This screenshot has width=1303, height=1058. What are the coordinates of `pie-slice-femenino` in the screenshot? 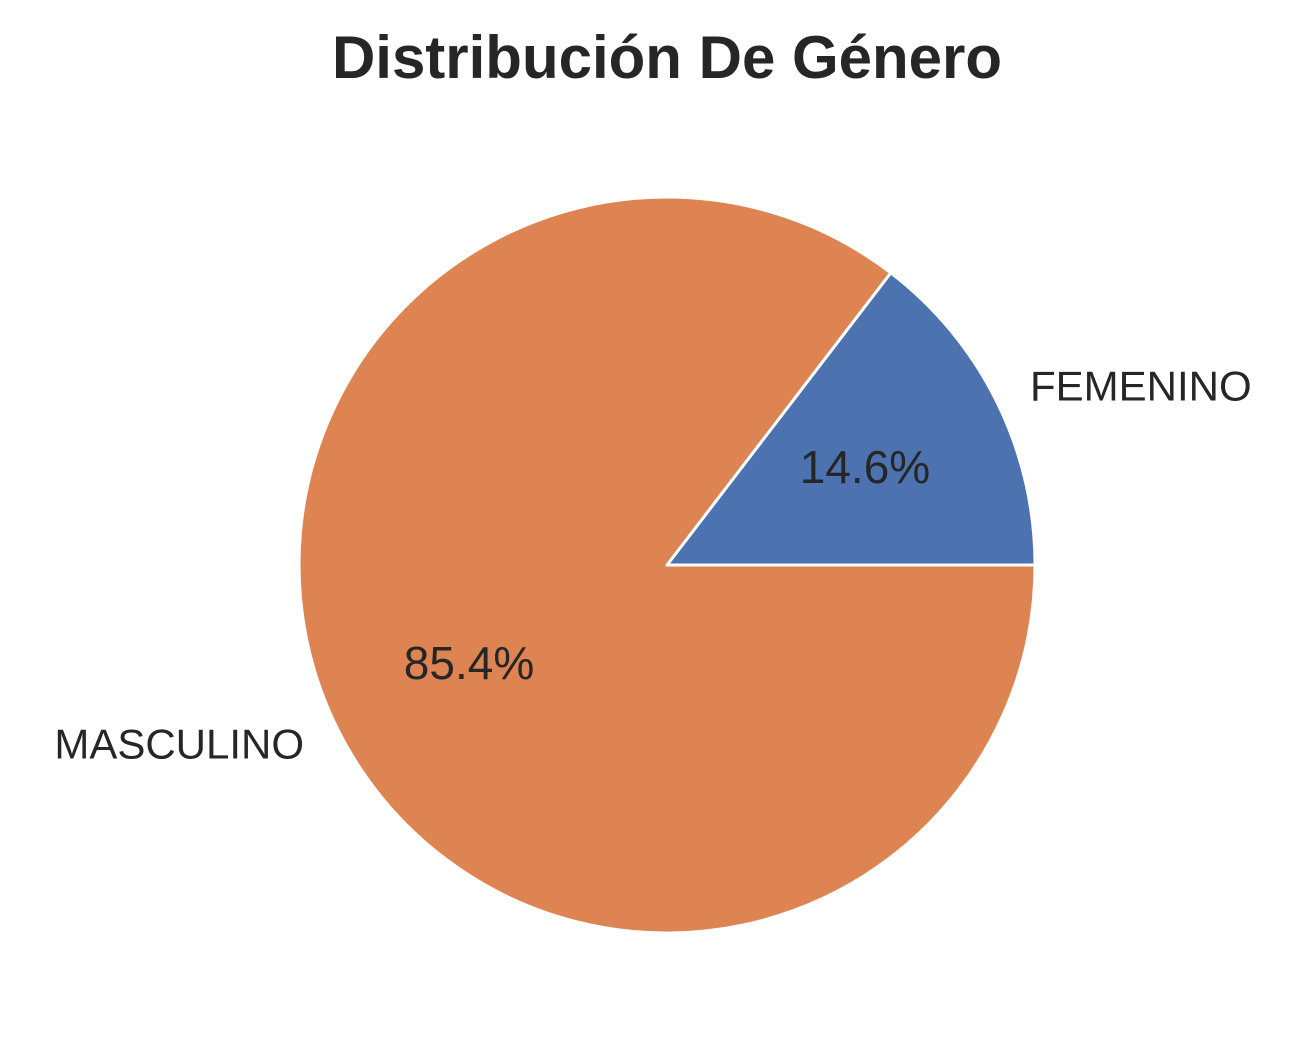 It's located at (851, 419).